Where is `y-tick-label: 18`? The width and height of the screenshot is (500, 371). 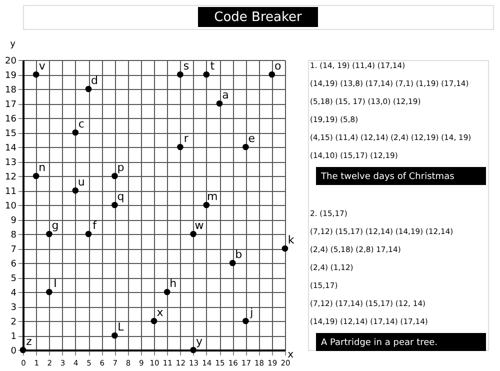 y-tick-label: 18 is located at coordinates (11, 91).